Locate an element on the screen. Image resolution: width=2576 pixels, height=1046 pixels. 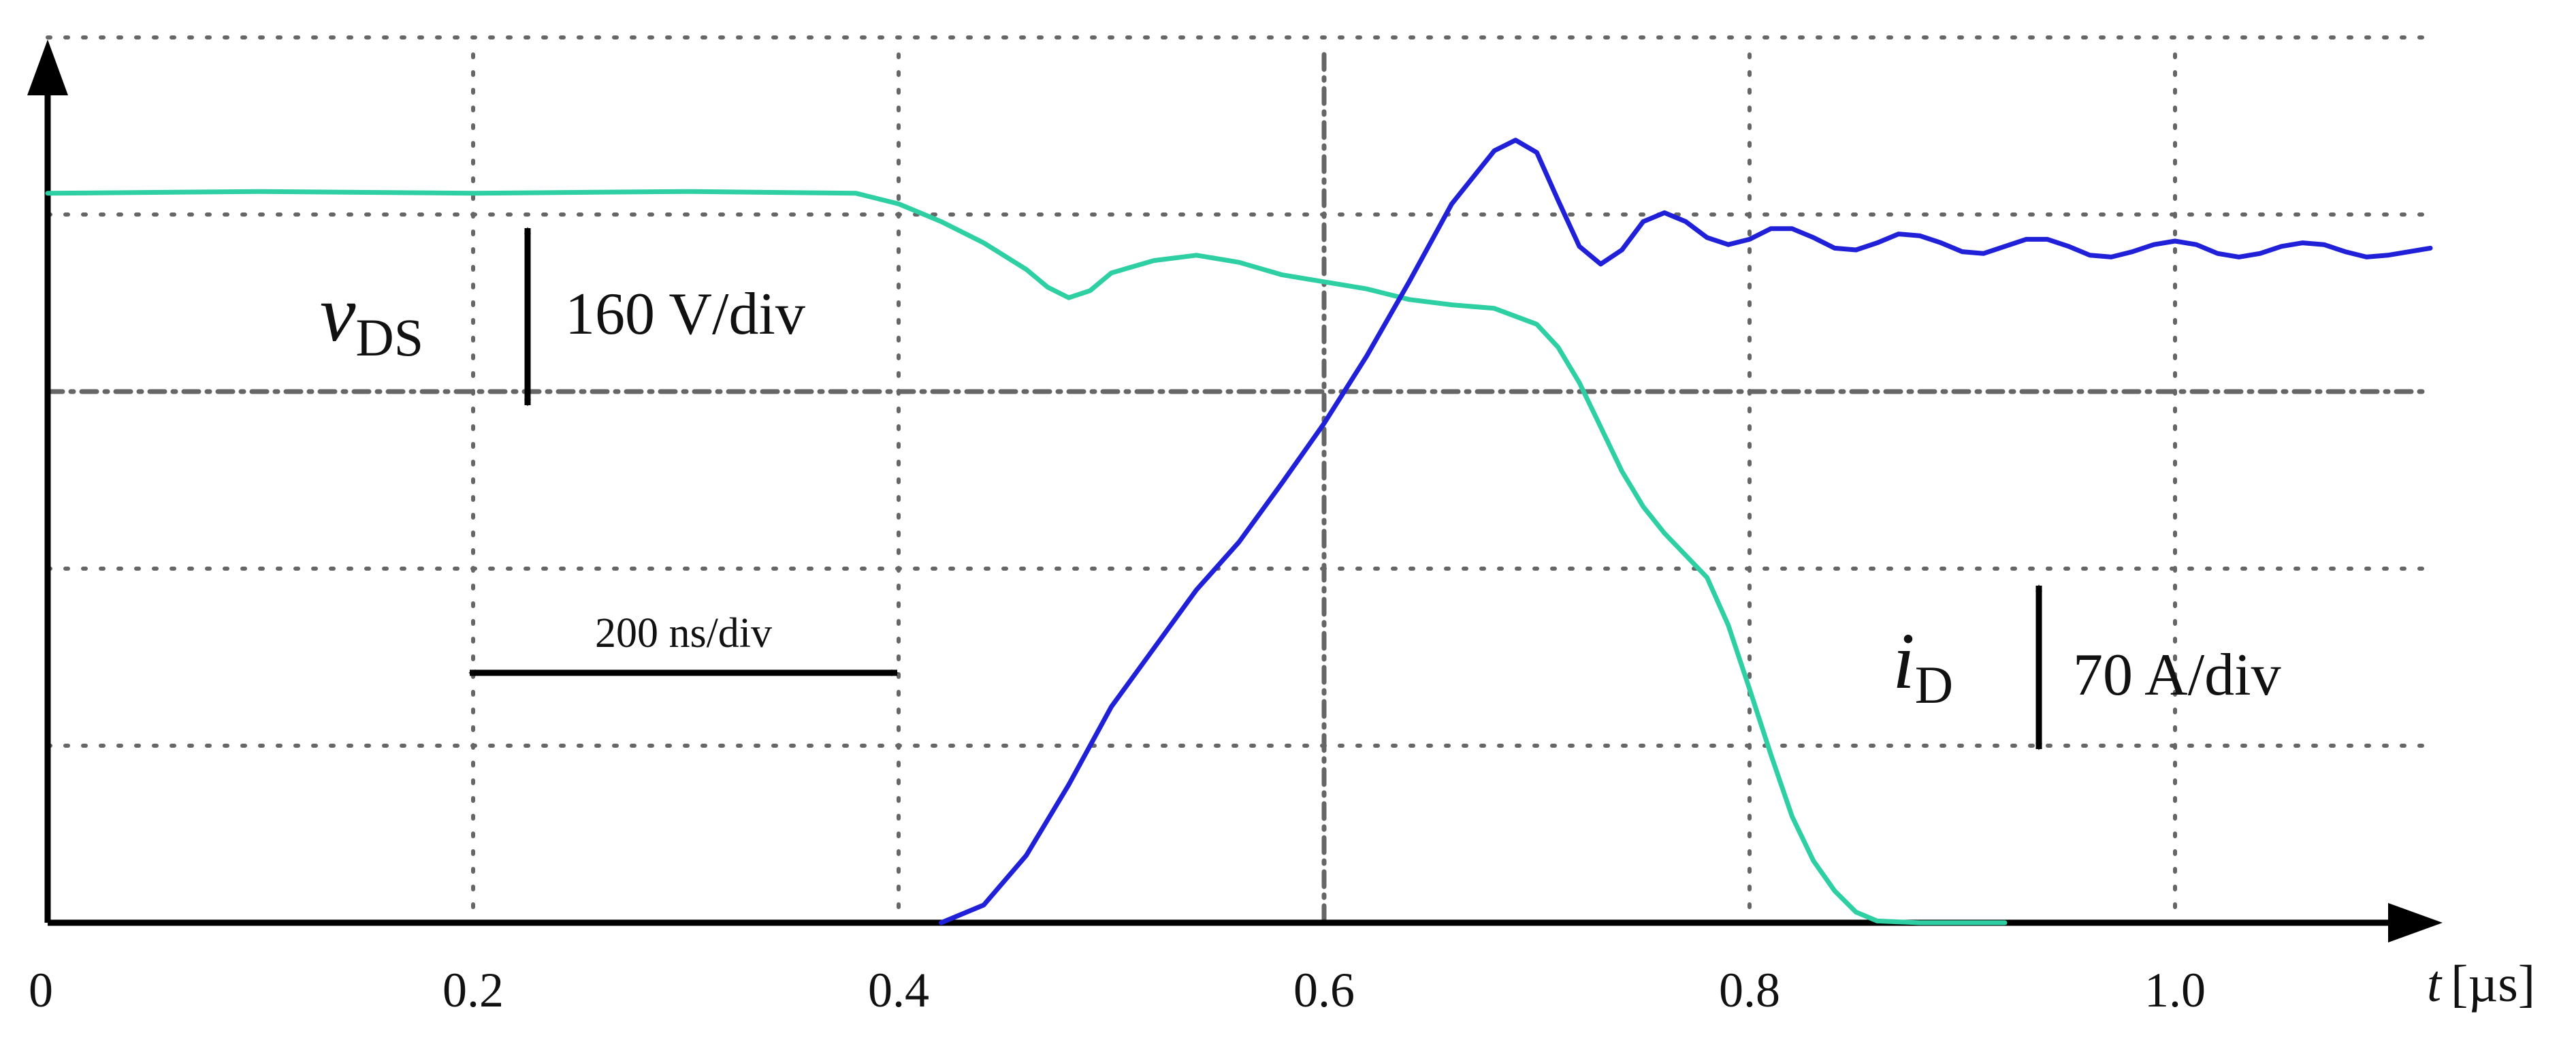
id-subscript: D is located at coordinates (1934, 685).